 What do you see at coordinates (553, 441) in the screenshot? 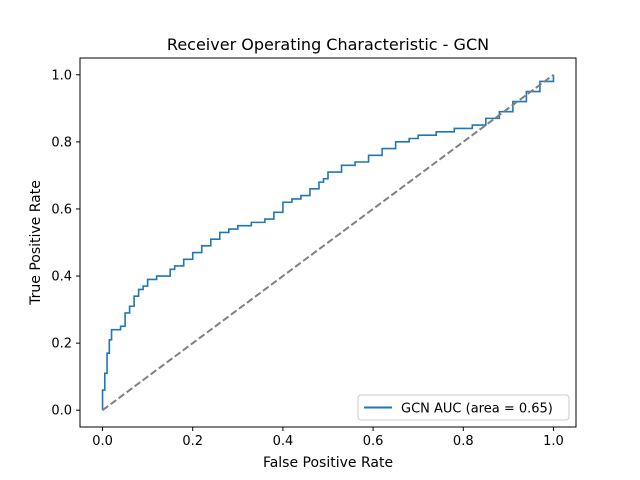
I see `x-tick-label: 1.0` at bounding box center [553, 441].